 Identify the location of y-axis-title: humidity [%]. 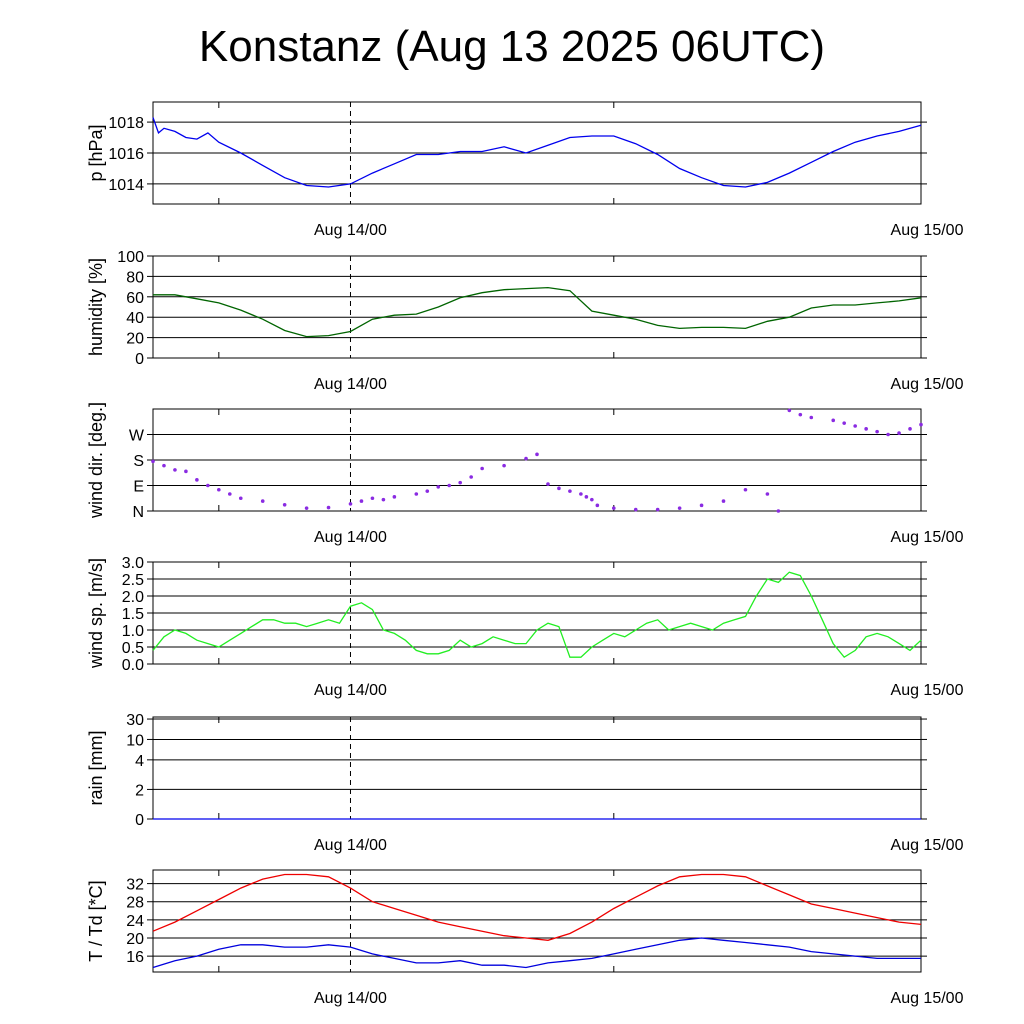
(96, 307).